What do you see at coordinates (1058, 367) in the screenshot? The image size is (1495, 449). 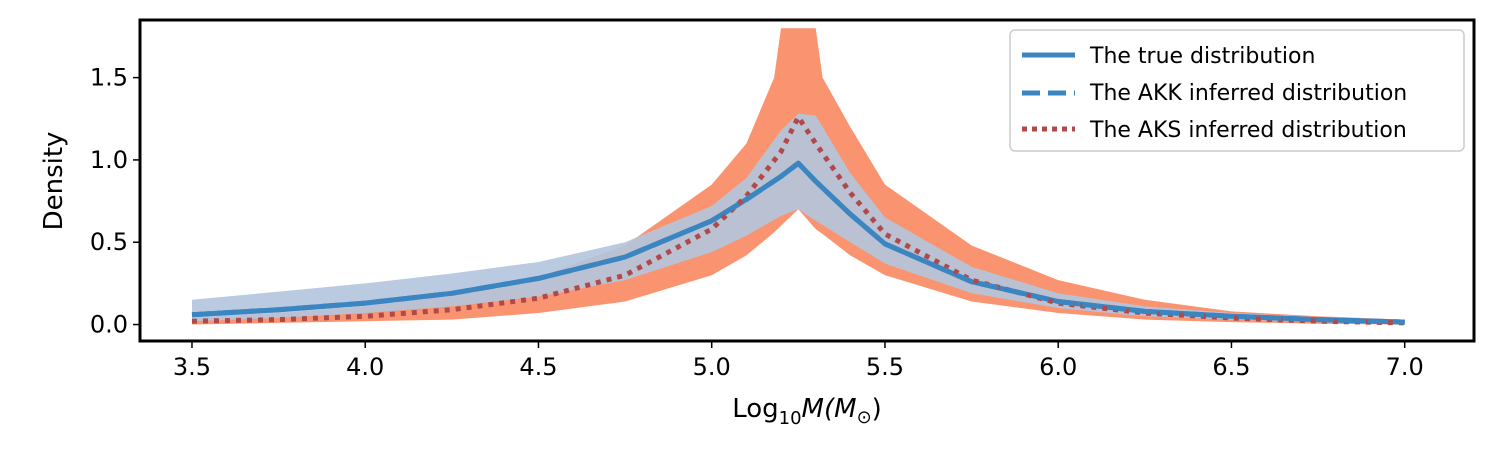 I see `x-tick-label: 6.0` at bounding box center [1058, 367].